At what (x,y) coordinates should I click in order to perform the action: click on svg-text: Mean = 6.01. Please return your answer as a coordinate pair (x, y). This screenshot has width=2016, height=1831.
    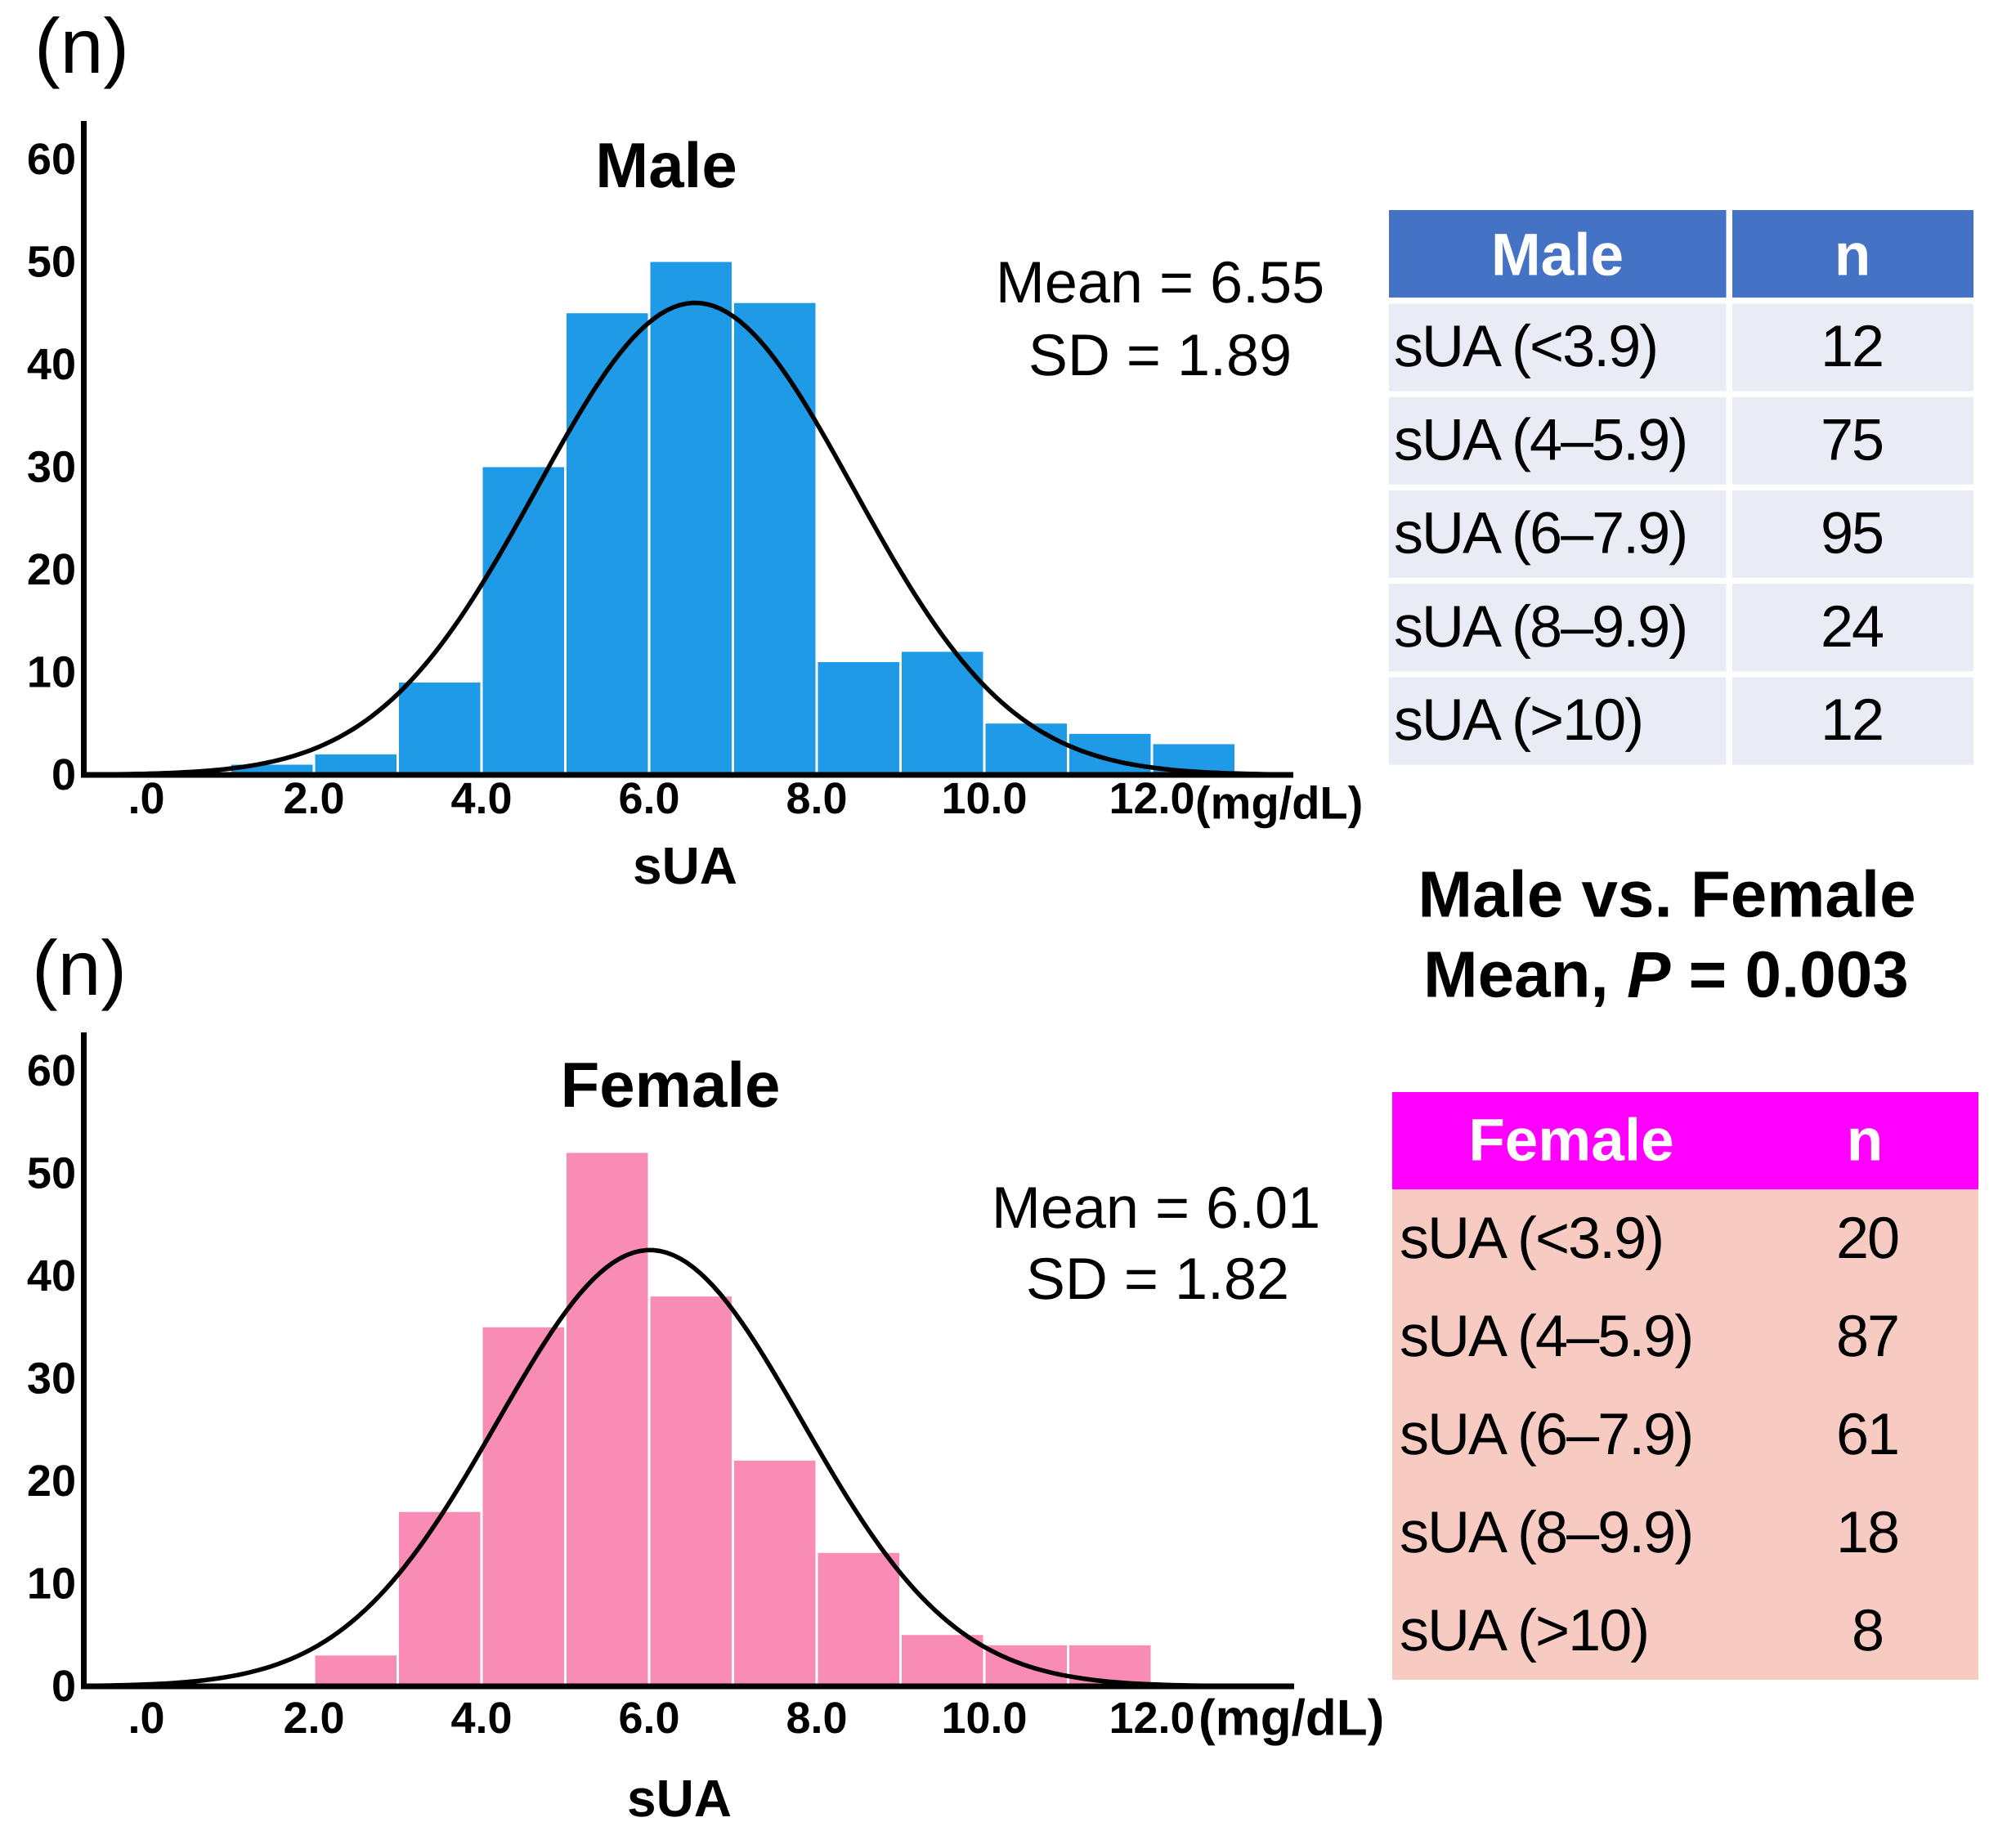
    Looking at the image, I should click on (1156, 1208).